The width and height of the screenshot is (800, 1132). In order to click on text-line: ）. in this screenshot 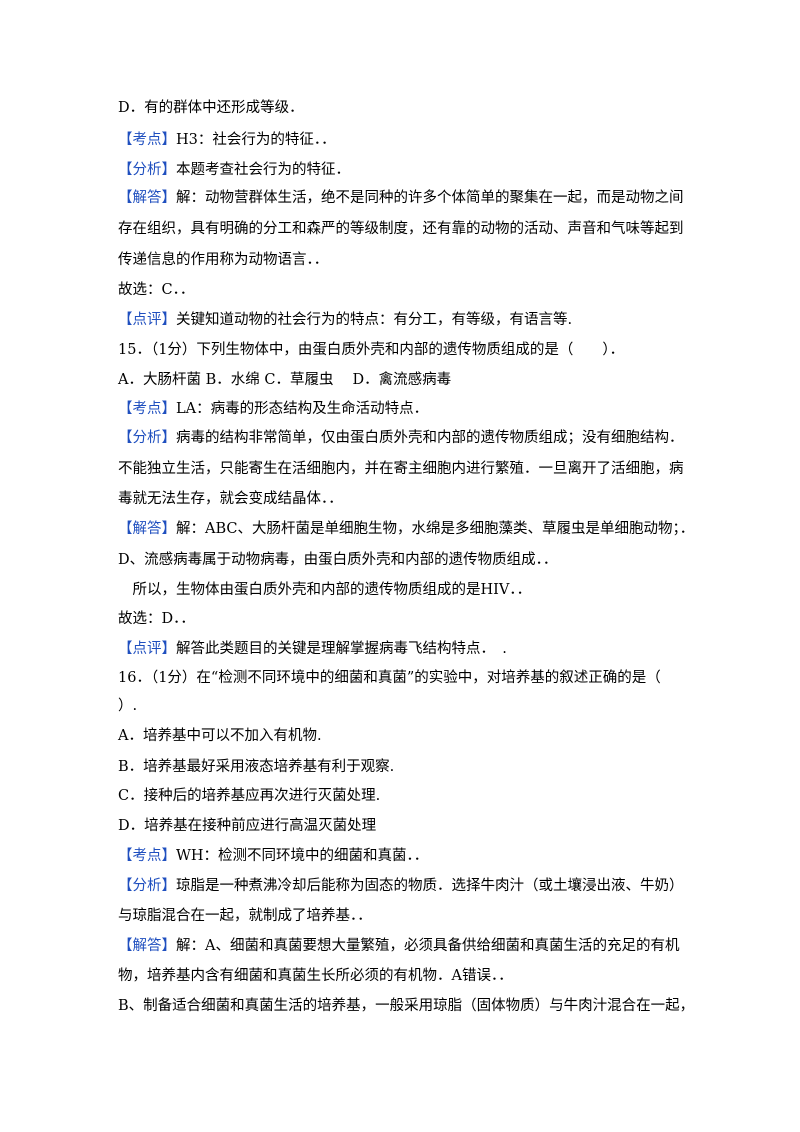, I will do `click(403, 706)`.